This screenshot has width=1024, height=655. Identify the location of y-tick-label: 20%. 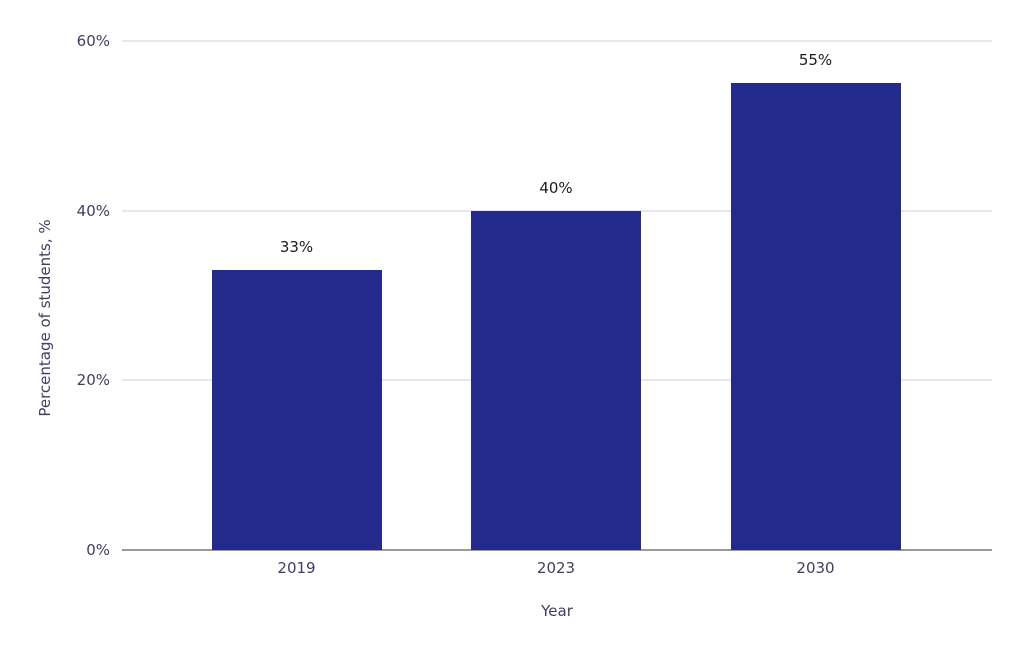
(93, 380).